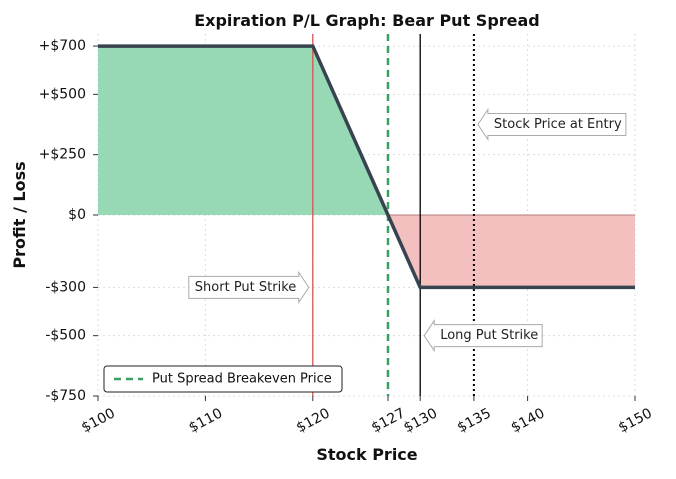  What do you see at coordinates (313, 420) in the screenshot?
I see `x-tick-label: $120` at bounding box center [313, 420].